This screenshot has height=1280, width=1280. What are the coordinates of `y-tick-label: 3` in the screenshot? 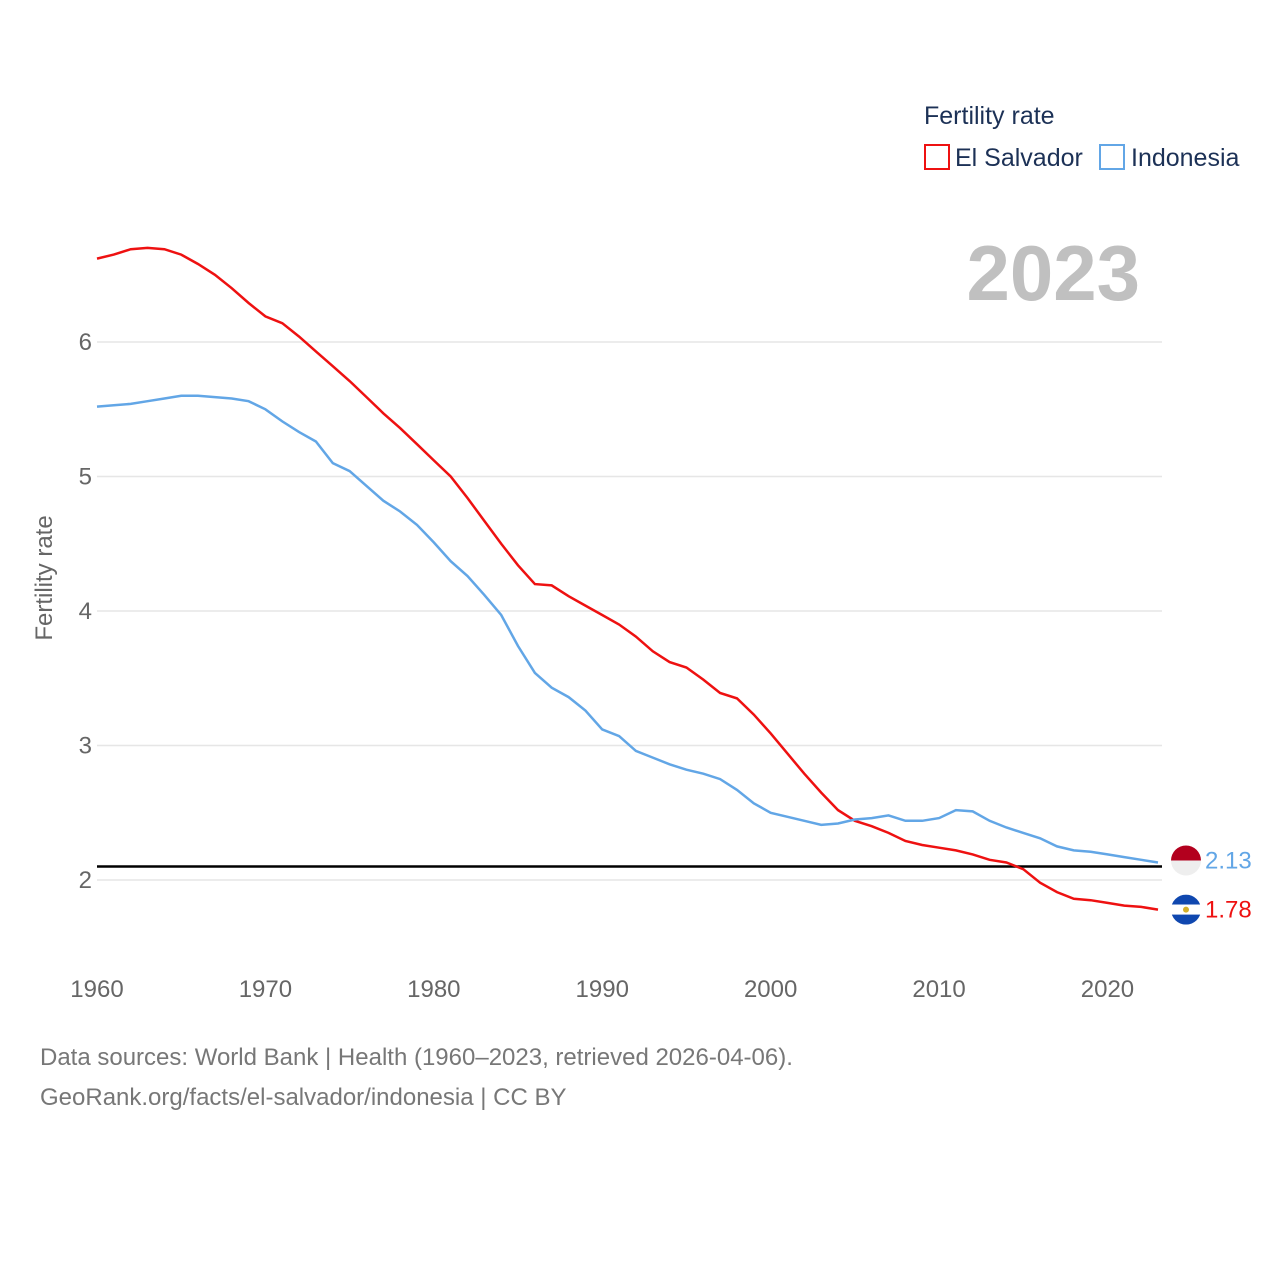 It's located at (85, 746).